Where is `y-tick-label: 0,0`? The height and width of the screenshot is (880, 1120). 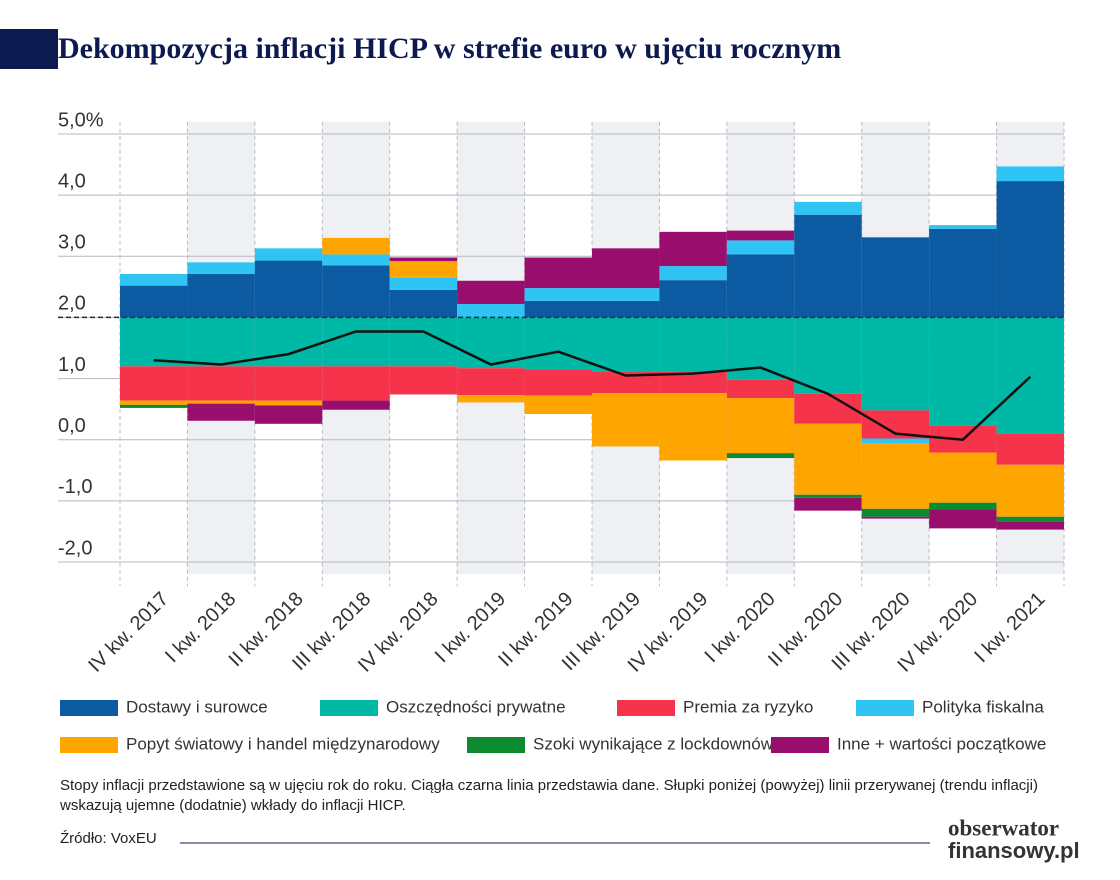 y-tick-label: 0,0 is located at coordinates (72, 426).